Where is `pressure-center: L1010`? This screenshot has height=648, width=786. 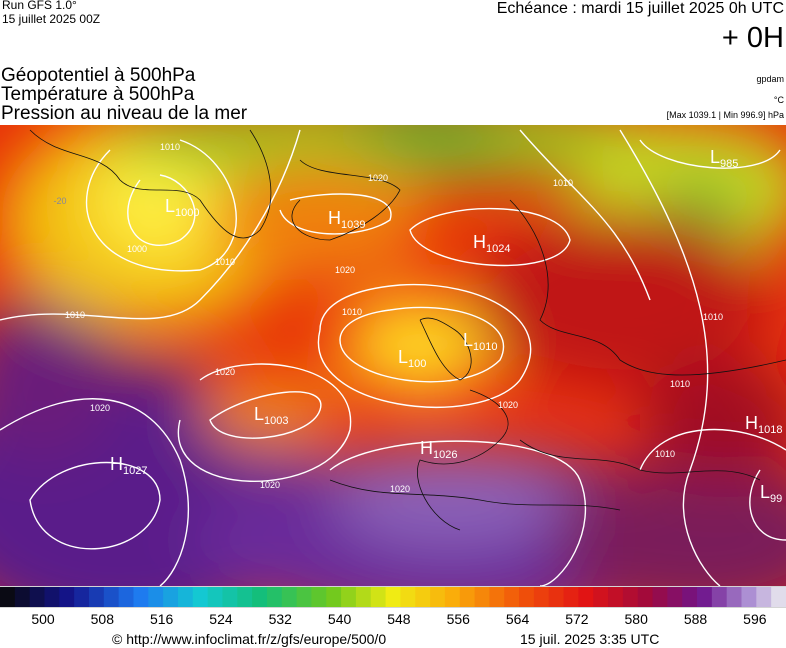
pressure-center: L1010 is located at coordinates (480, 341).